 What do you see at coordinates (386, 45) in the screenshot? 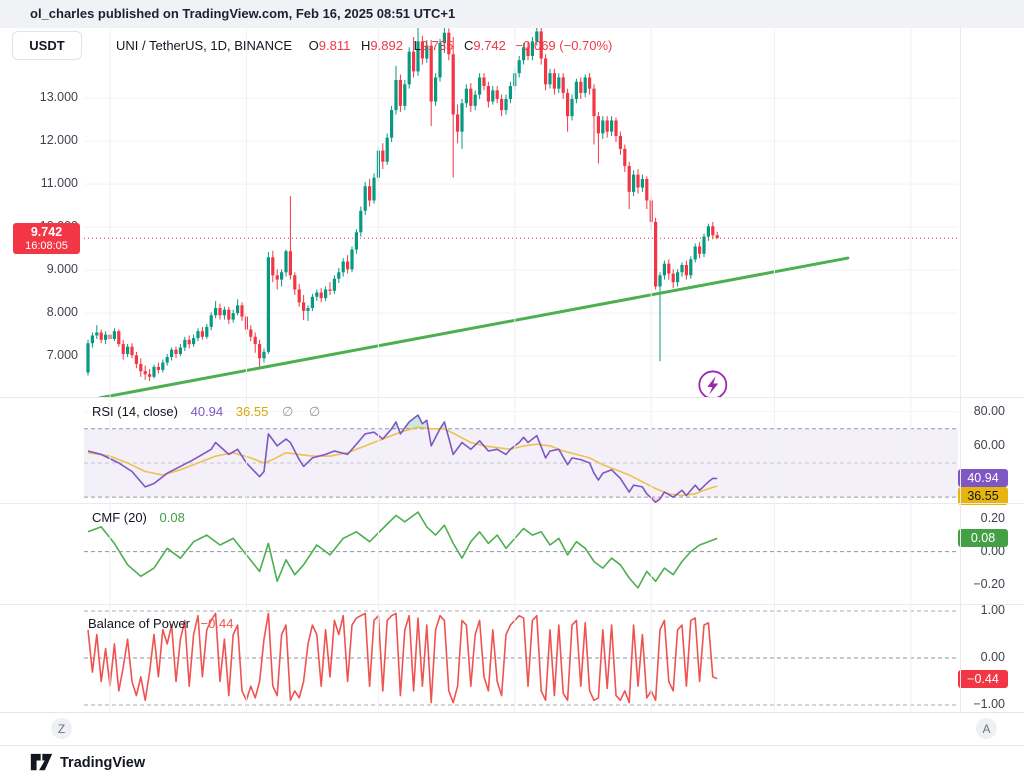
I see `high-value: 9.892` at bounding box center [386, 45].